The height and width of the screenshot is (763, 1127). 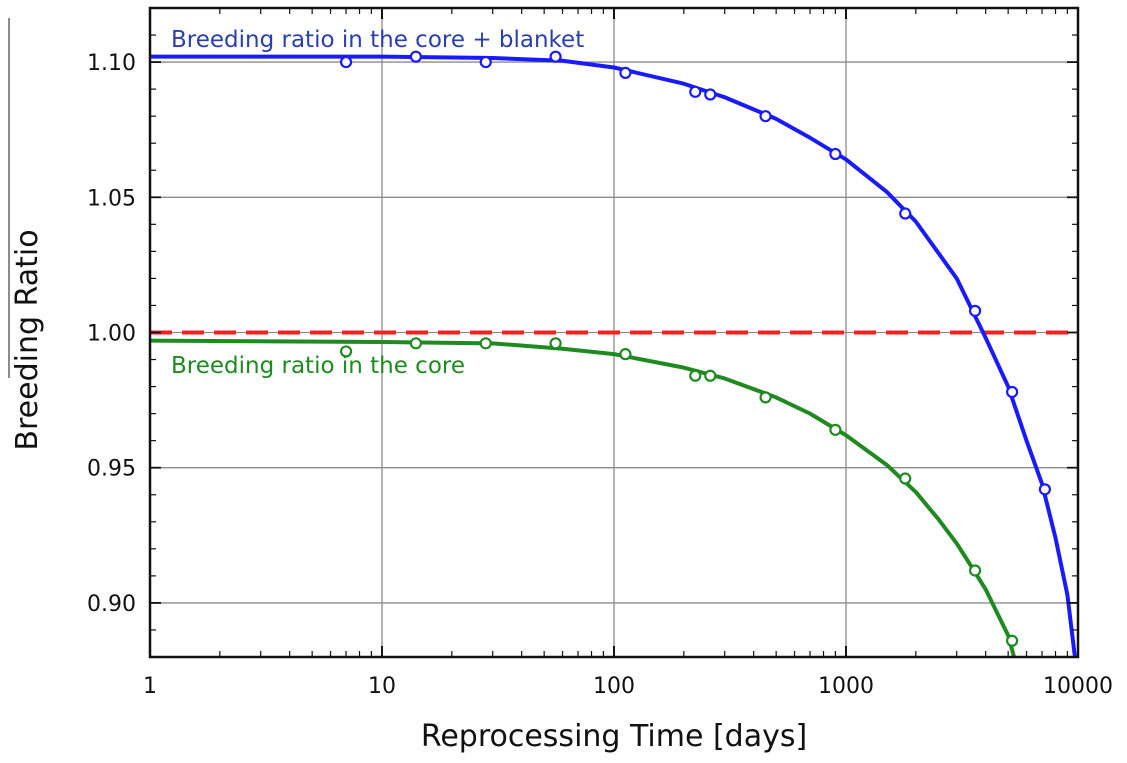 I want to click on core-blanket-annotation: Breeding ratio in the core + blanket, so click(x=377, y=40).